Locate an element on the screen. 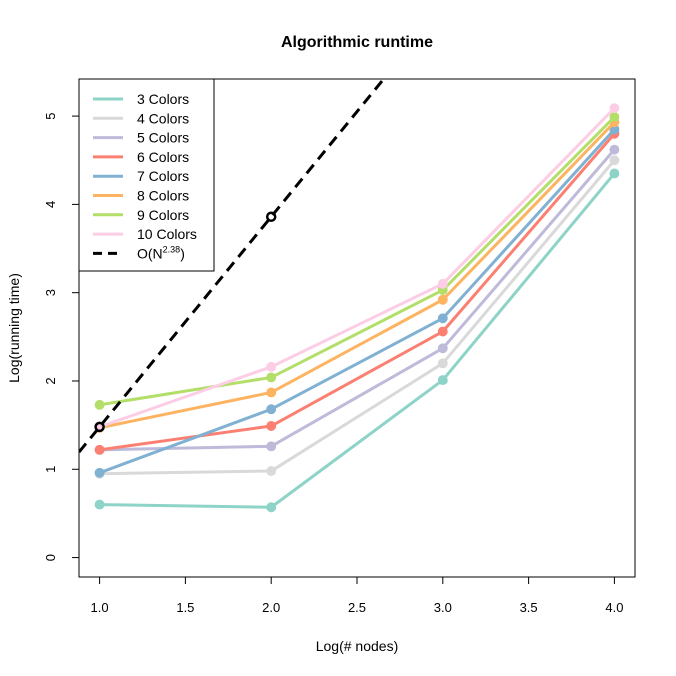  y-tick-label: 0 is located at coordinates (50, 557).